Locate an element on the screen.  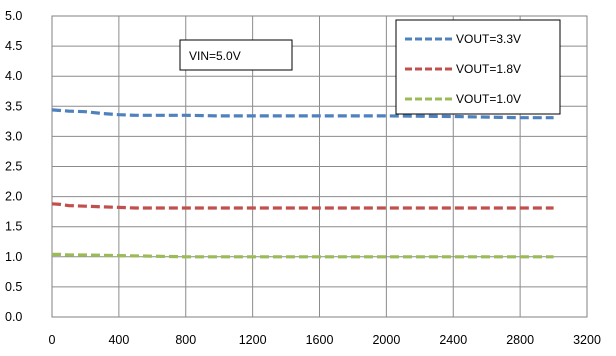
y-tick-label: 0.0 is located at coordinates (13, 317).